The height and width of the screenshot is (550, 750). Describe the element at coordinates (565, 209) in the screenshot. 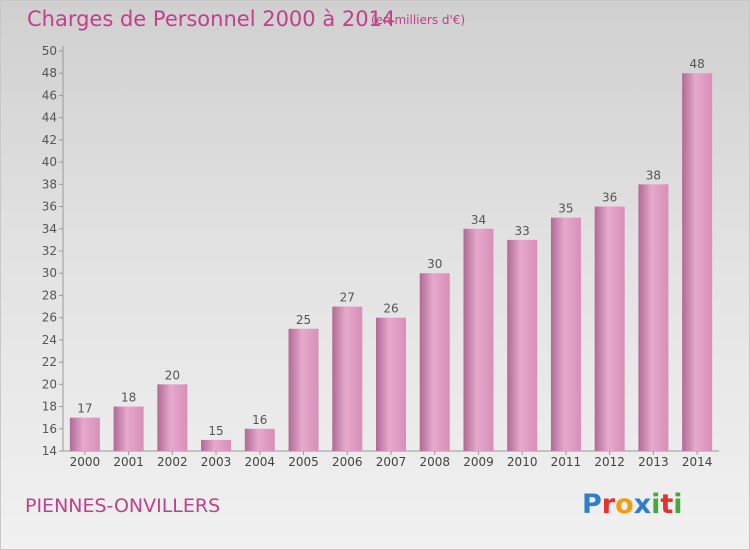

I see `bar-value-label: 35` at that location.